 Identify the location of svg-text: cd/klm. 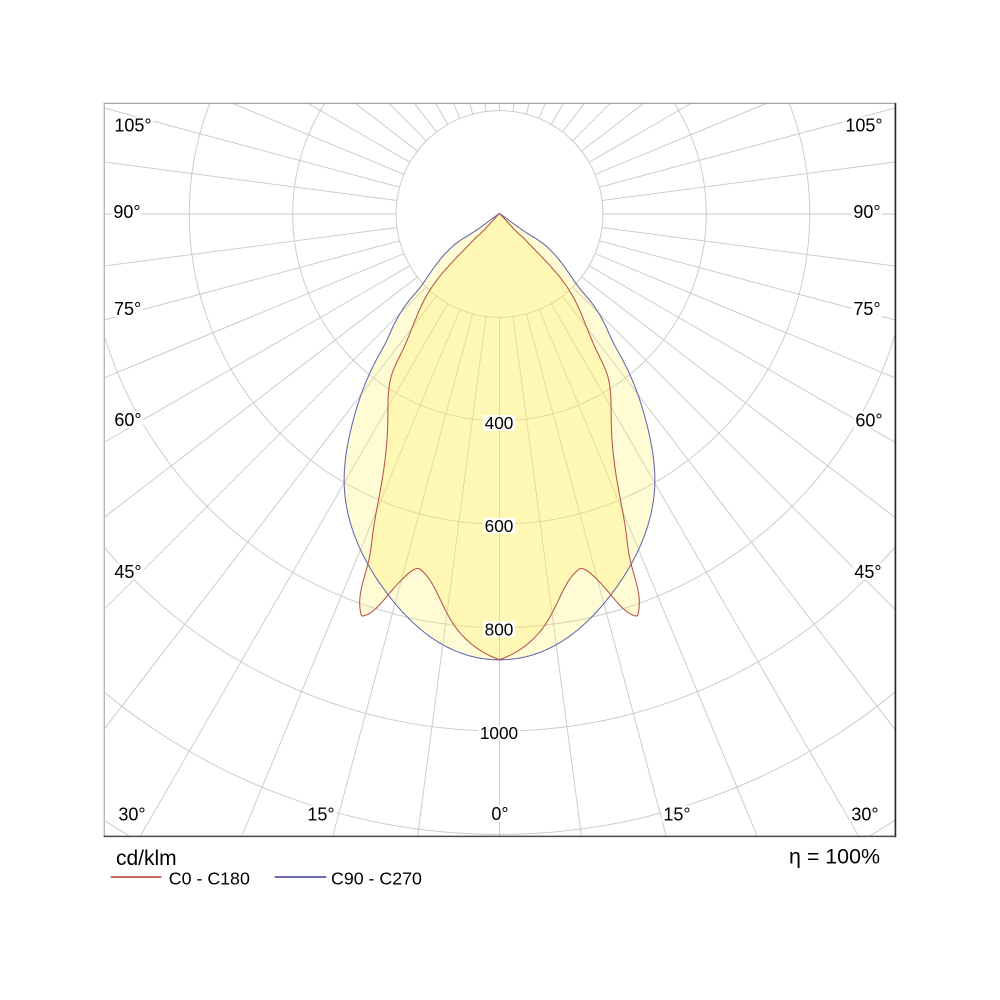
(146, 858).